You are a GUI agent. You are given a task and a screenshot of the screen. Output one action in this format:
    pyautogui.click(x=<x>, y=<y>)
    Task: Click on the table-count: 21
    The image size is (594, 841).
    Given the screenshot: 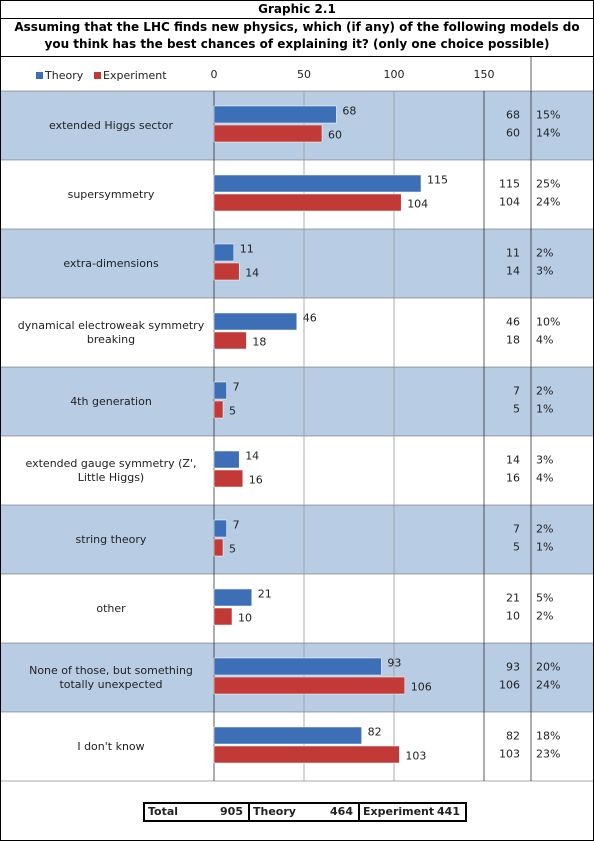 What is the action you would take?
    pyautogui.click(x=513, y=598)
    